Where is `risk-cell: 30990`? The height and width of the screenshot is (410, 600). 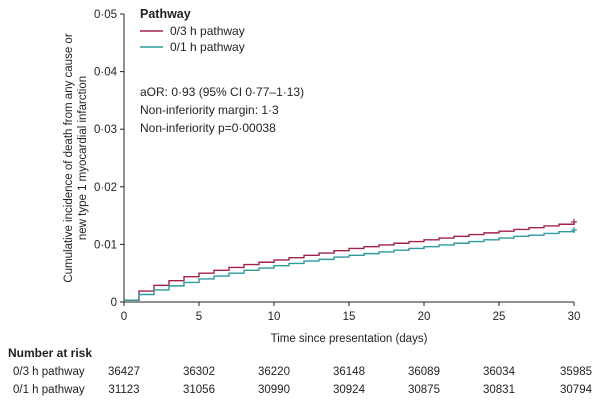
risk-cell: 30990 is located at coordinates (274, 390).